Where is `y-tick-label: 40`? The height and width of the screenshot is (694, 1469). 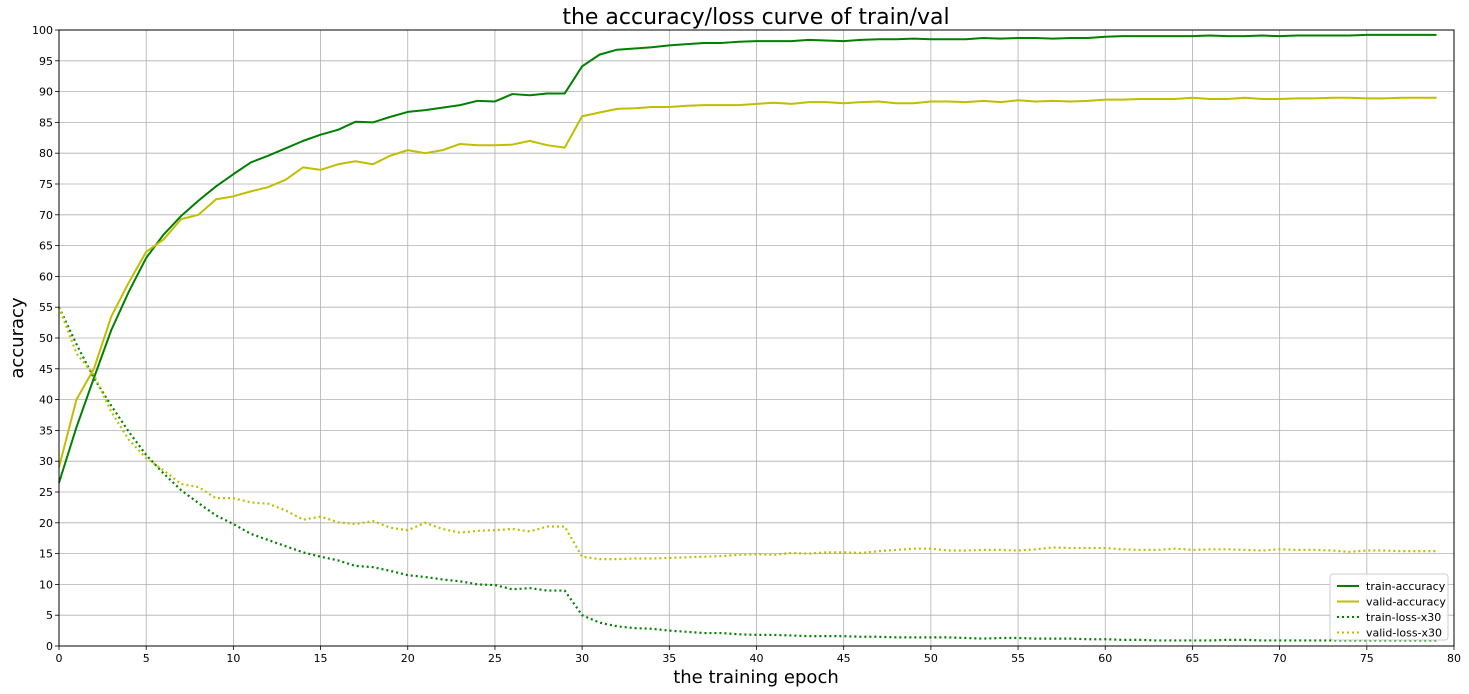 y-tick-label: 40 is located at coordinates (46, 400).